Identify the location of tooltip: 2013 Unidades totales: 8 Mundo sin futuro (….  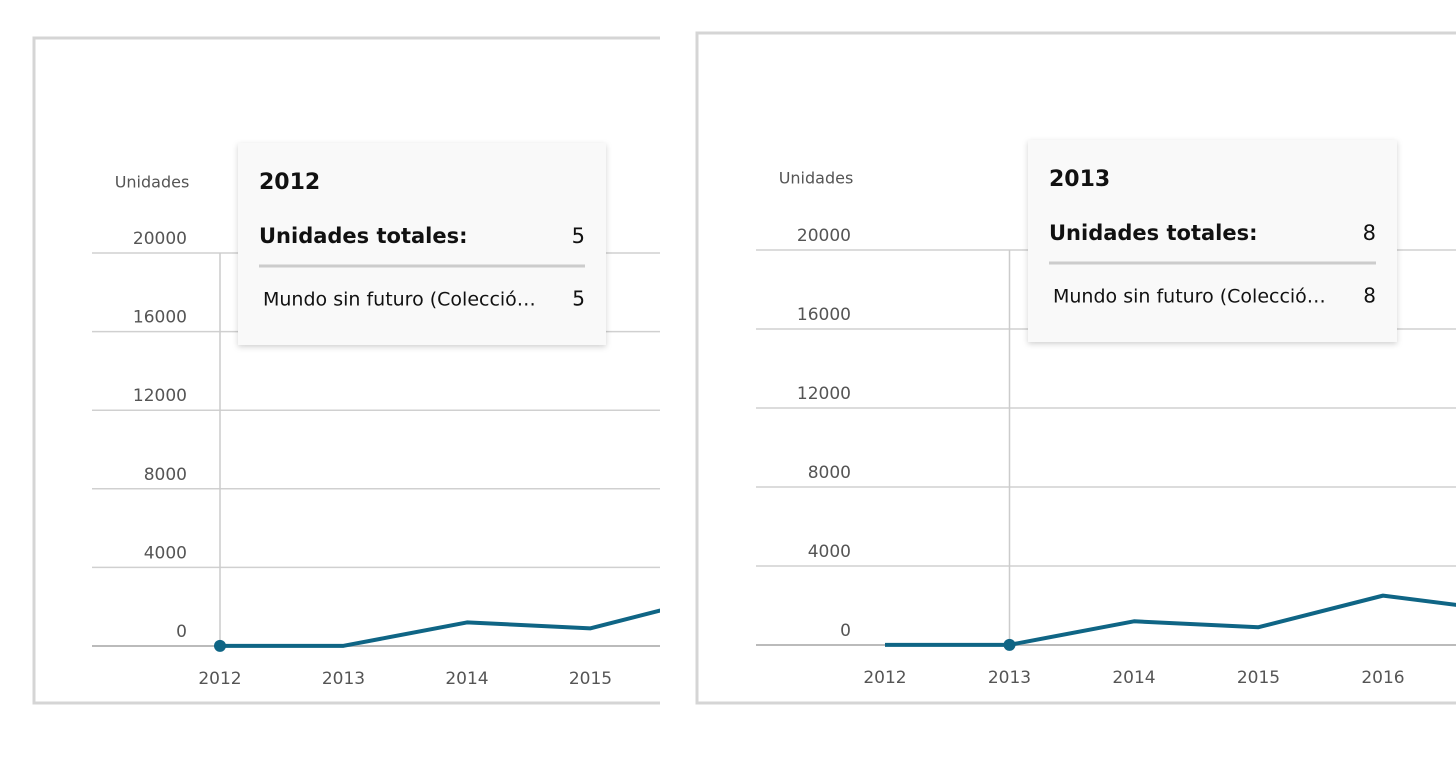
(1212, 241).